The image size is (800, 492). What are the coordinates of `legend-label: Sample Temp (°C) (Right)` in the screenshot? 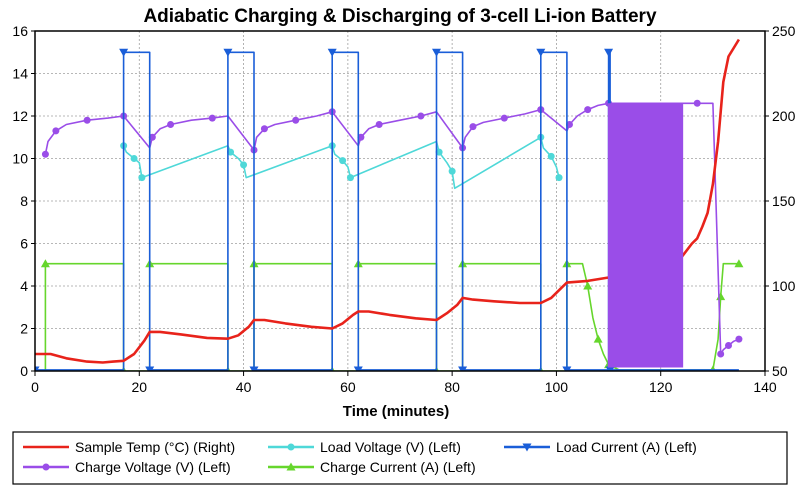 It's located at (155, 447).